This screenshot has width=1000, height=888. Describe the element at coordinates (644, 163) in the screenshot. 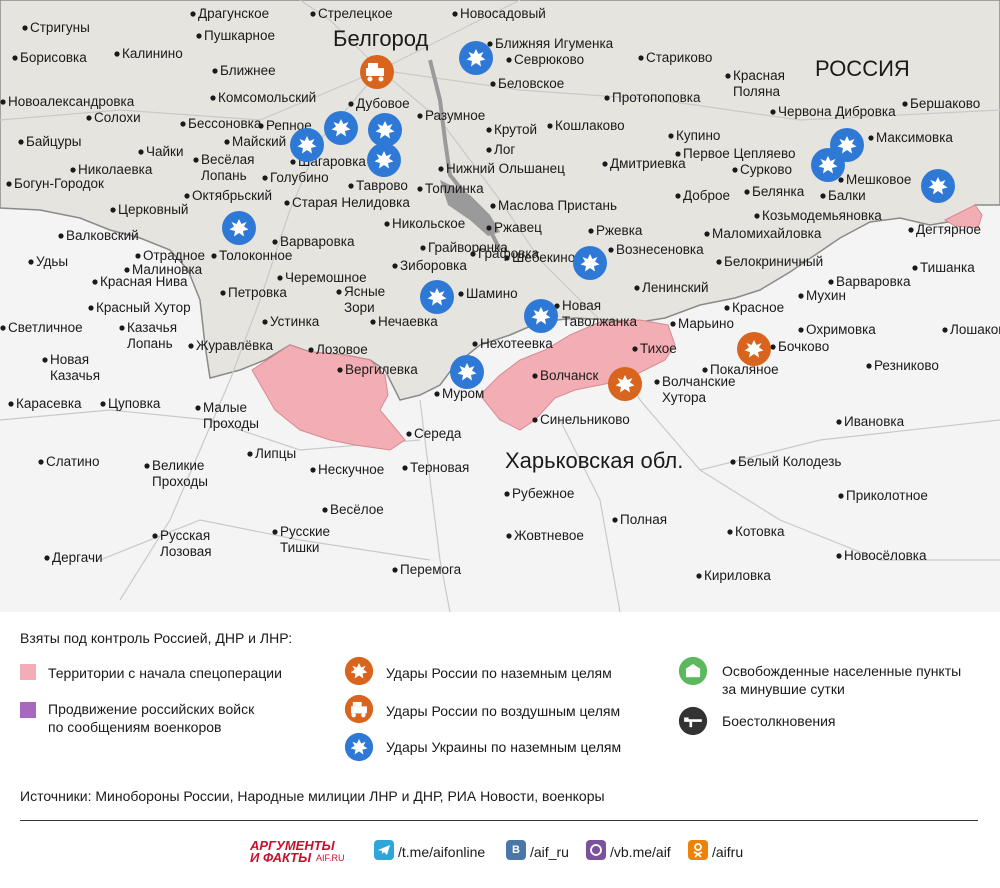

I see `place-label: Дмитриевка` at that location.